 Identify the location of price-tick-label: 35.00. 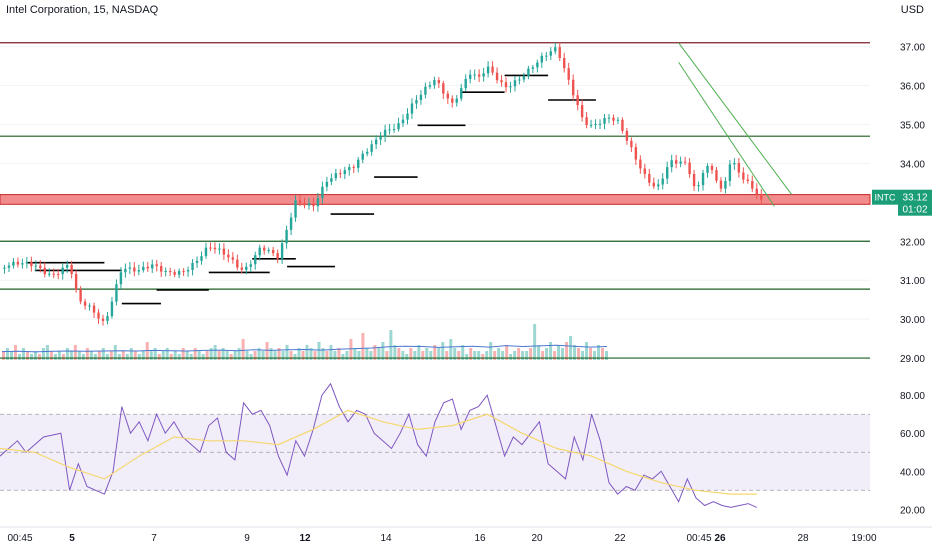
(912, 126).